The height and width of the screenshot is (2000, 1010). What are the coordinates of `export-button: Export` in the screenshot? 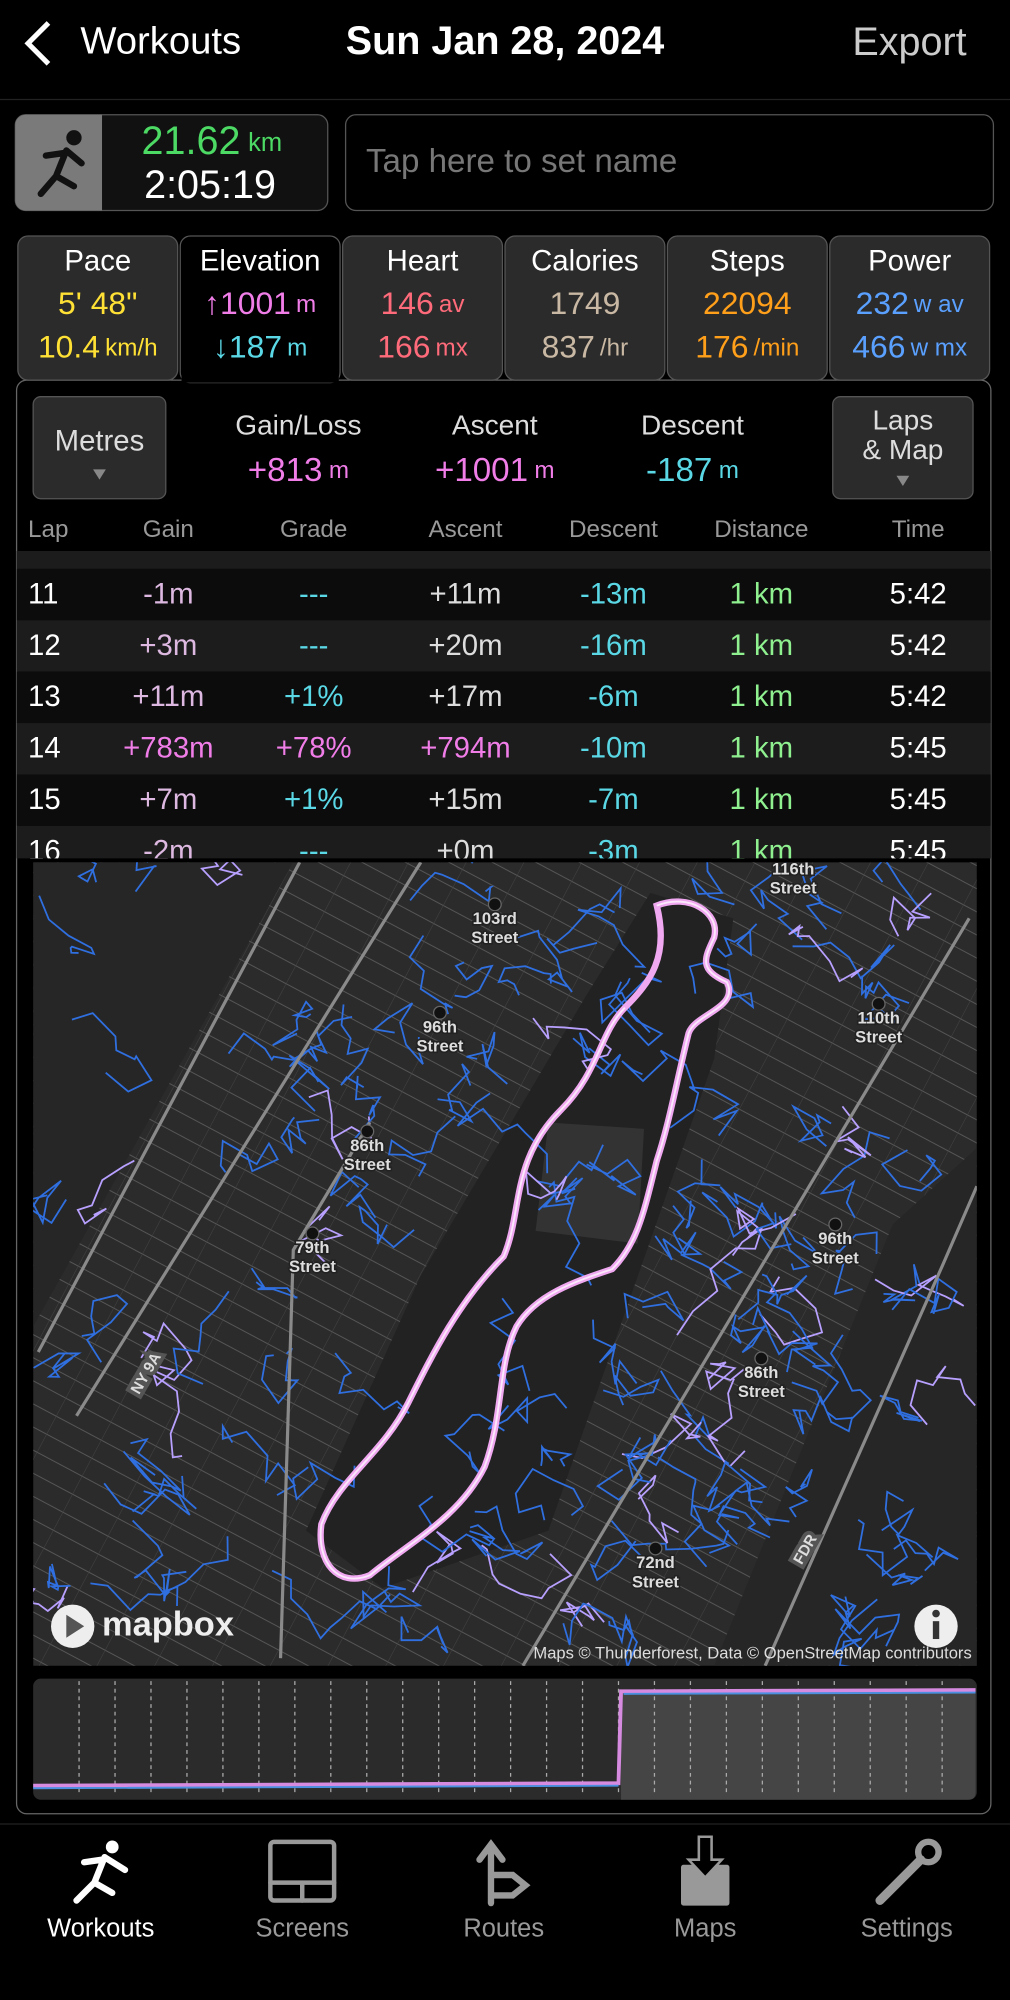 It's located at (909, 42).